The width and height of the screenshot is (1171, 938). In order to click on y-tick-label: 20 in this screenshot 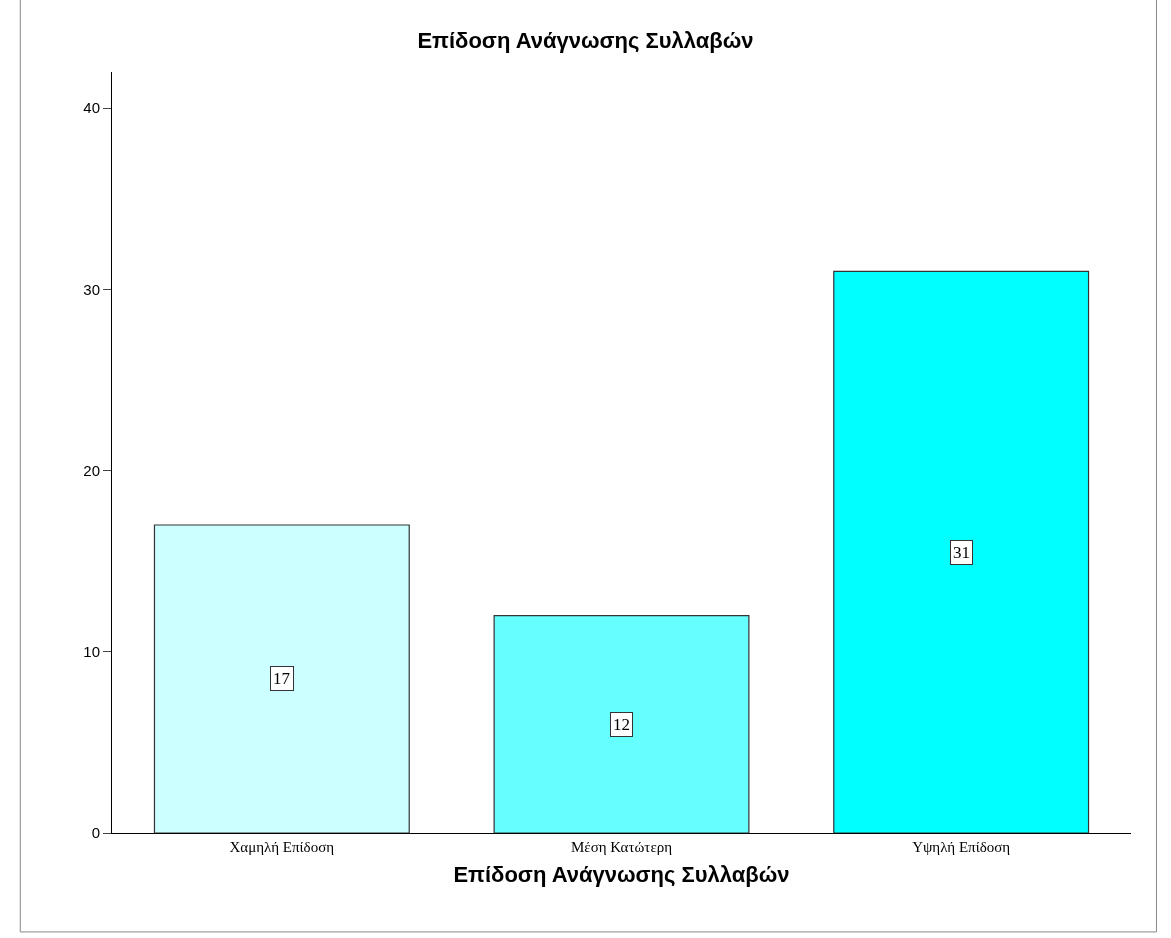, I will do `click(91, 470)`.